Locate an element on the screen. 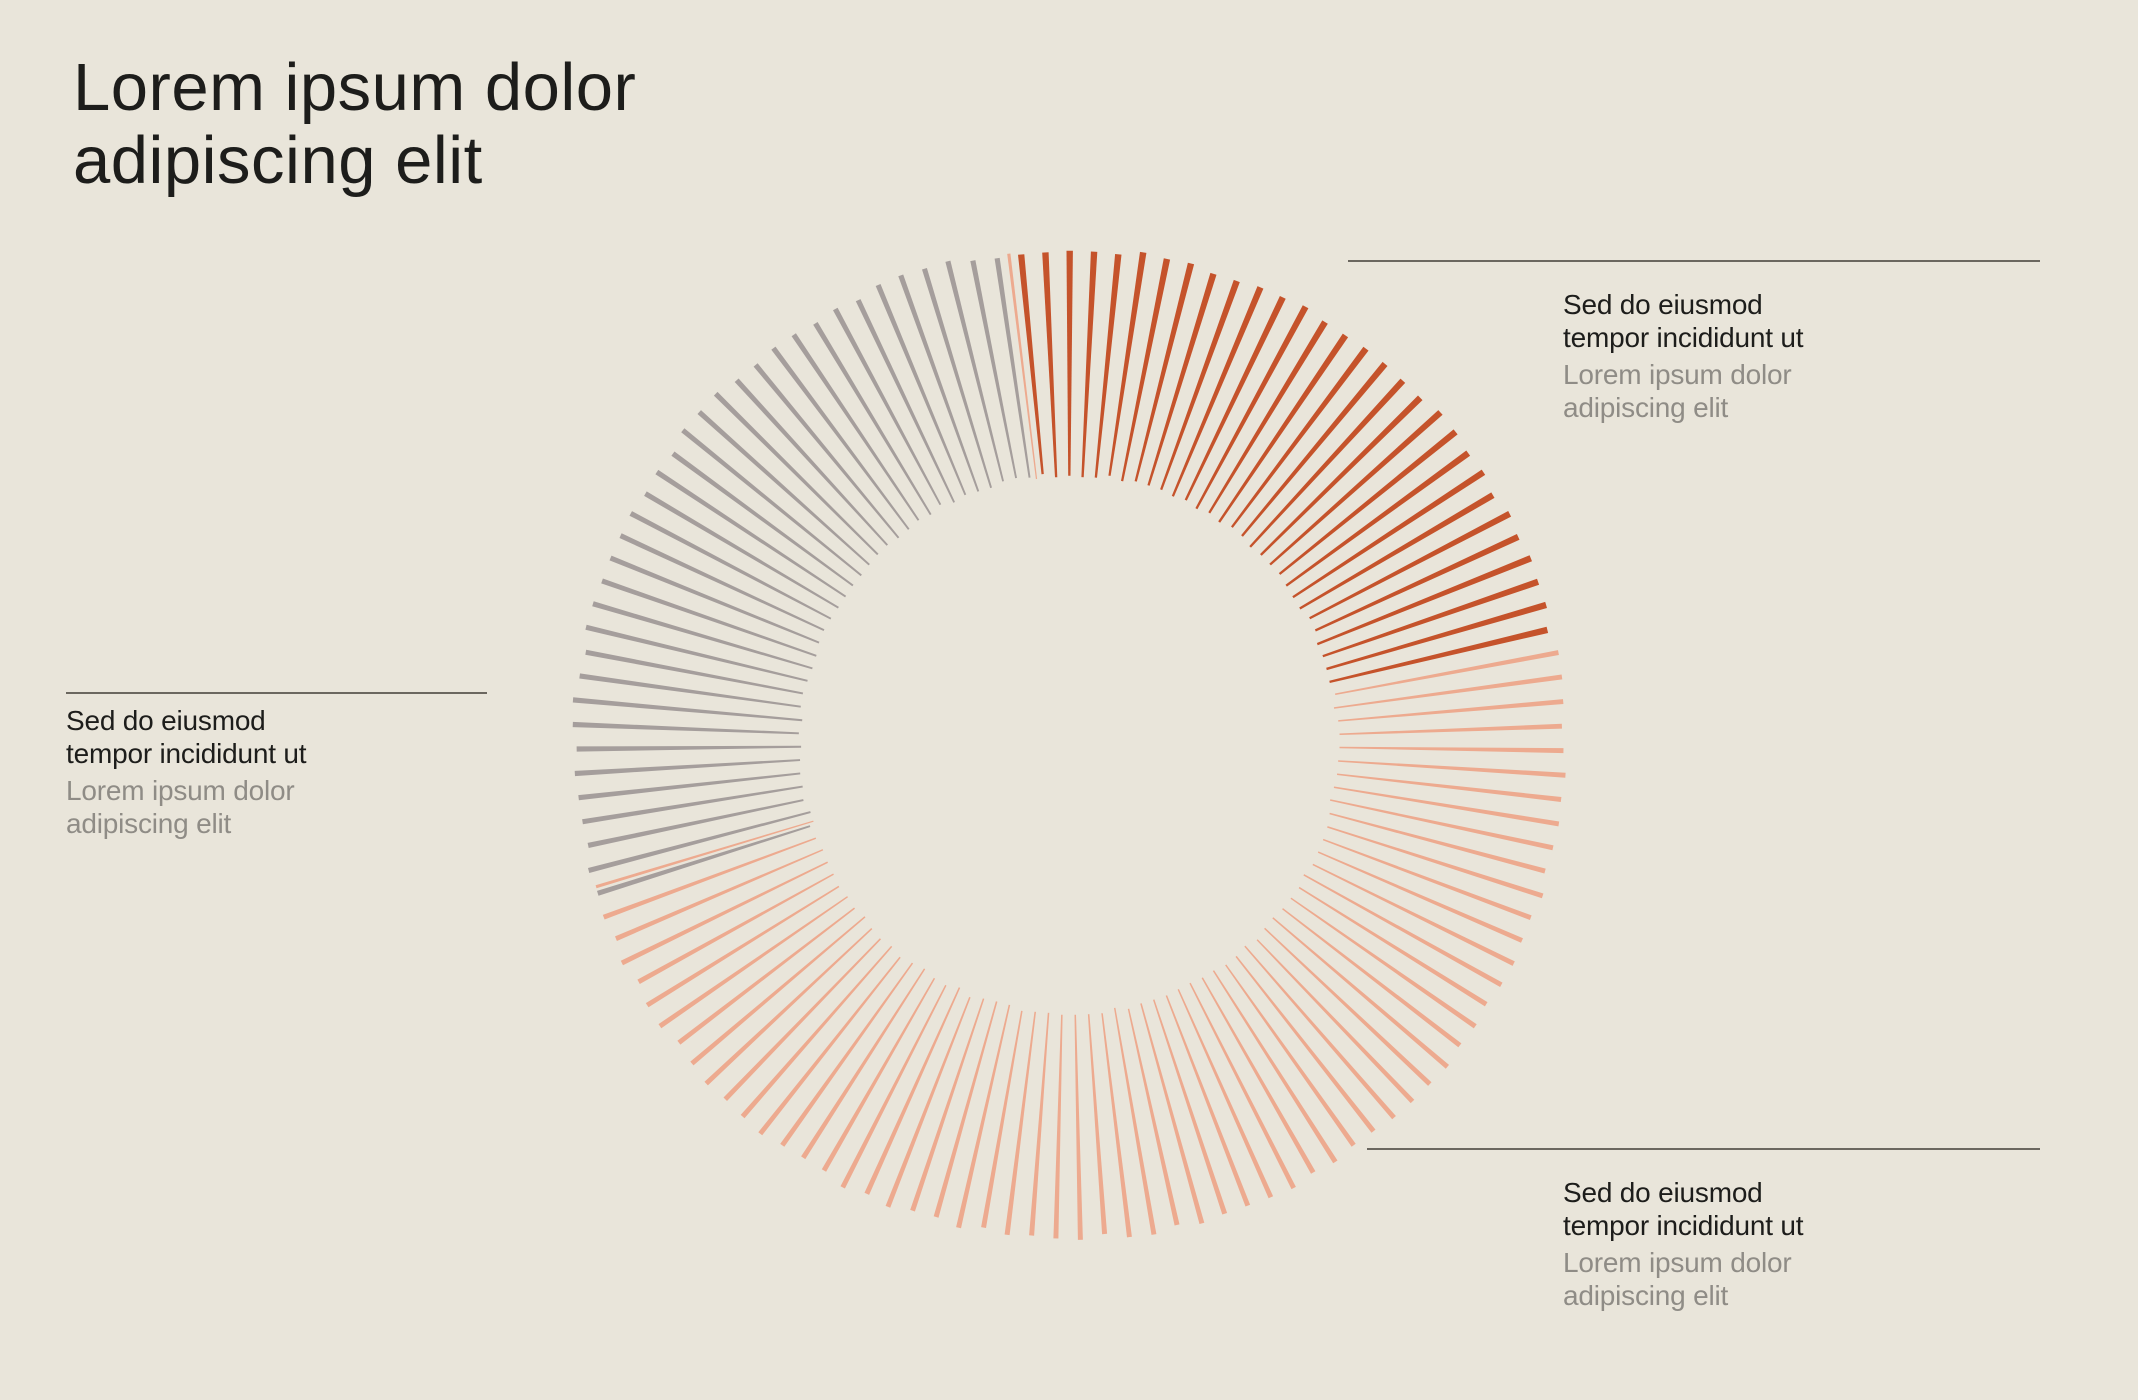 The height and width of the screenshot is (1400, 2138). page-title: Lorem ipsum dolor adipiscing elit is located at coordinates (355, 124).